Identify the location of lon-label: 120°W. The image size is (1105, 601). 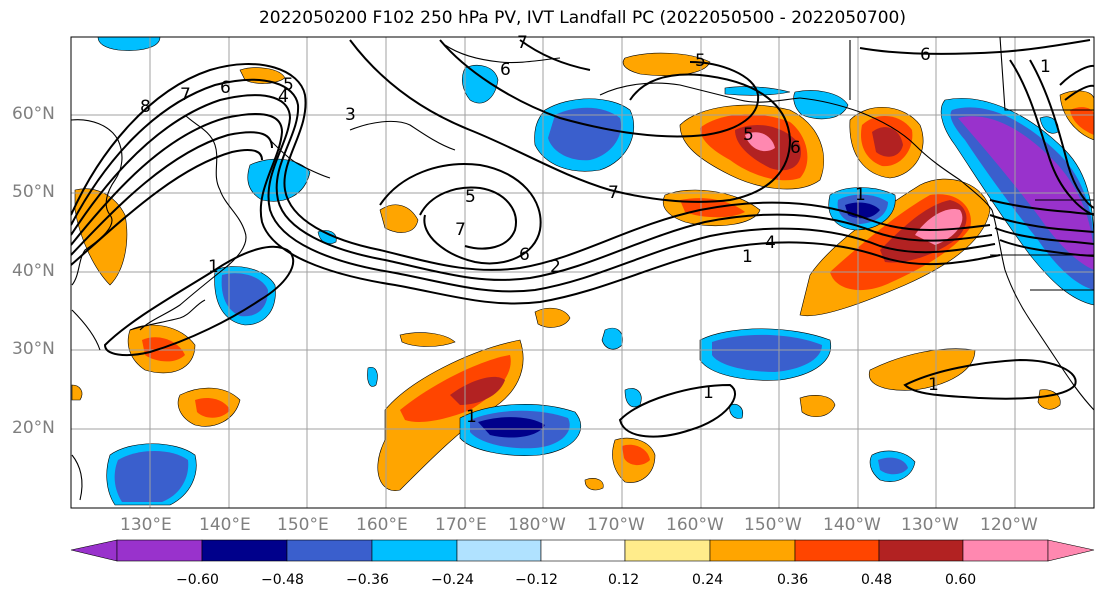
(1009, 525).